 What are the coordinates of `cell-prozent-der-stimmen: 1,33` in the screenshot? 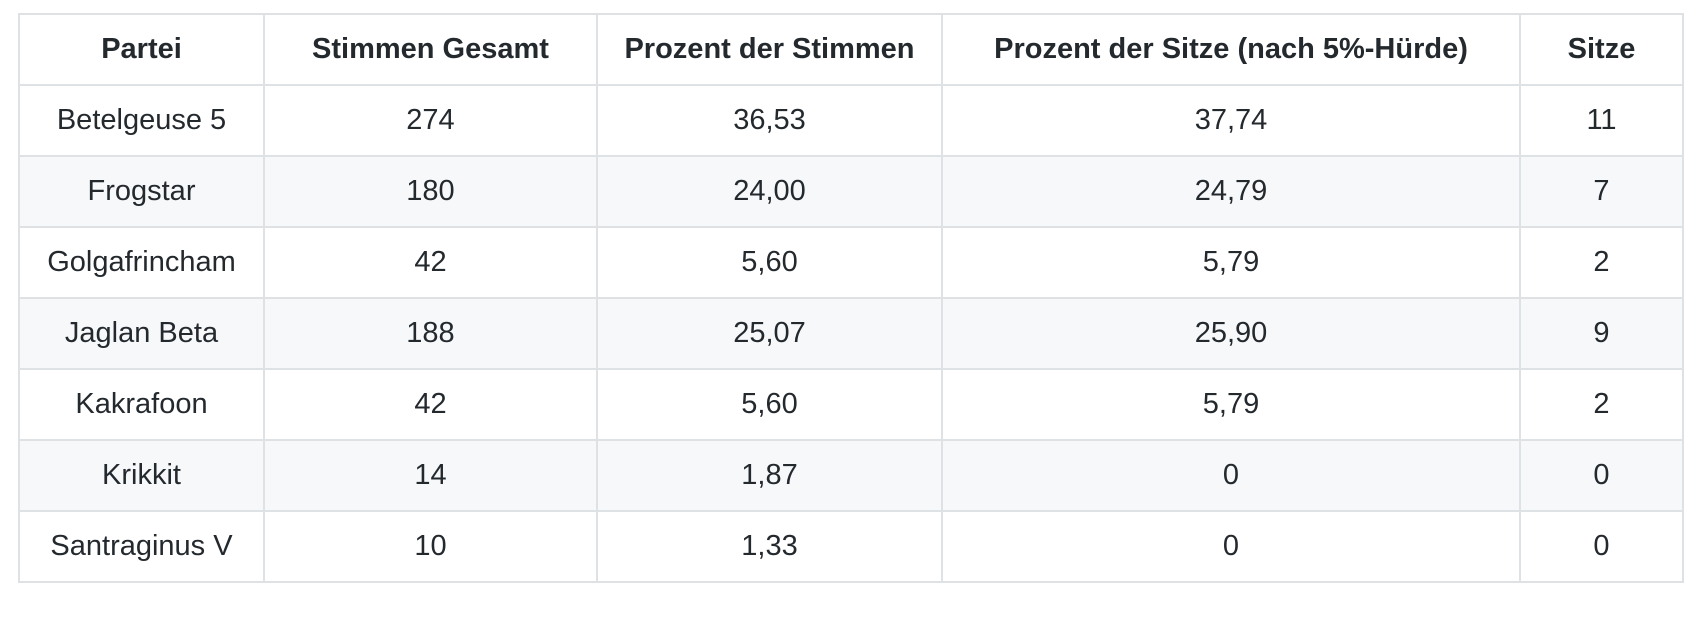 It's located at (769, 546).